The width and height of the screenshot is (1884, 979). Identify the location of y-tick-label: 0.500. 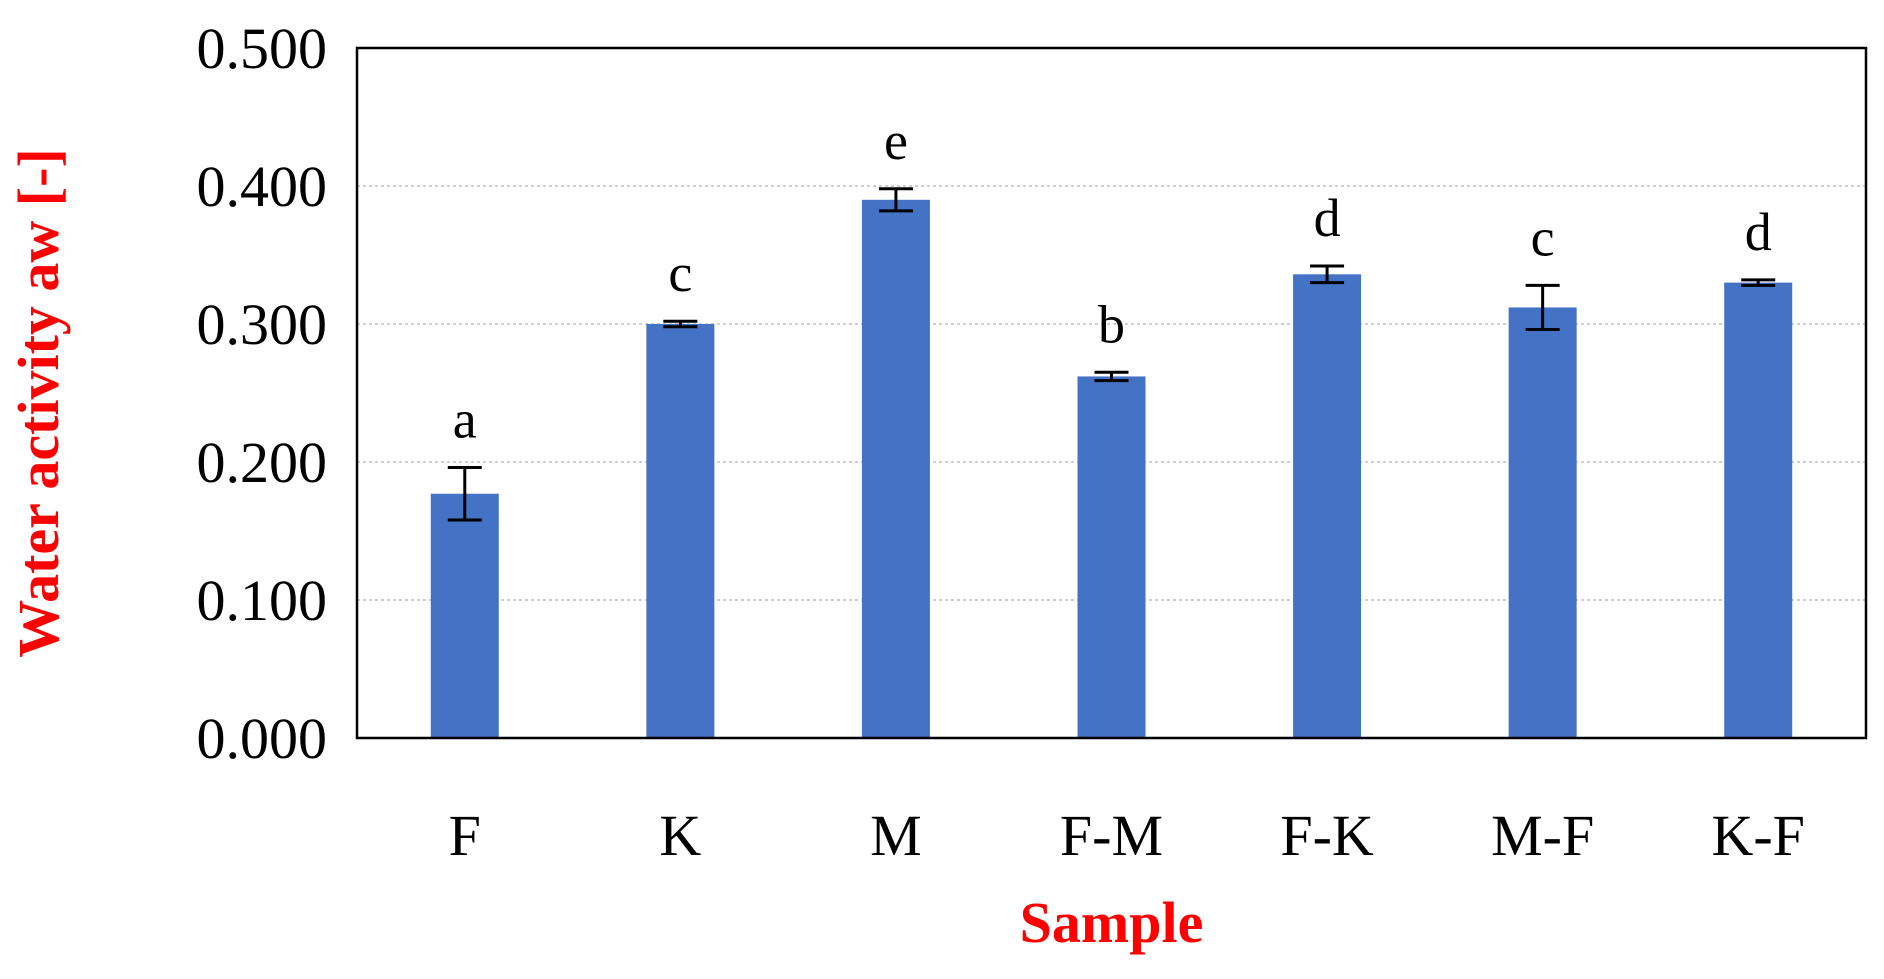
(262, 48).